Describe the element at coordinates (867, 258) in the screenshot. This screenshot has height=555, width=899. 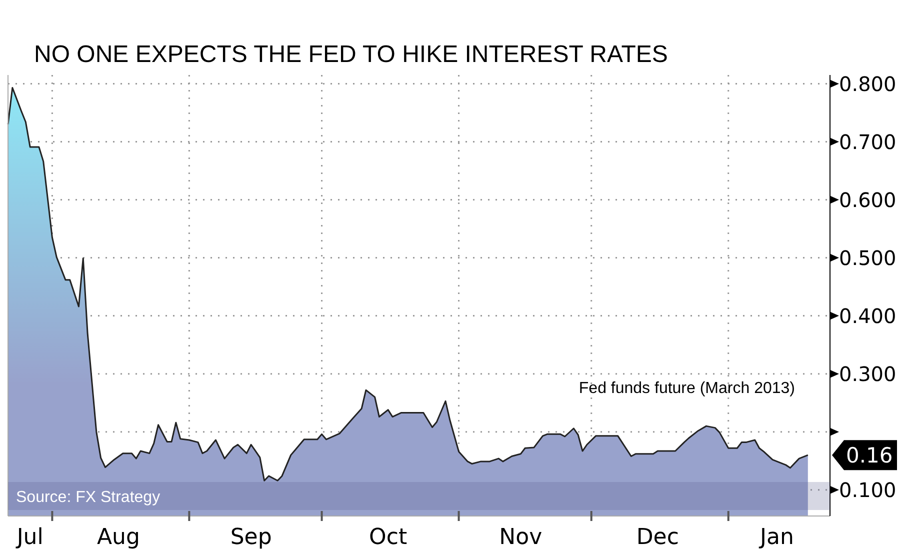
I see `y-tick-label: 0.500` at that location.